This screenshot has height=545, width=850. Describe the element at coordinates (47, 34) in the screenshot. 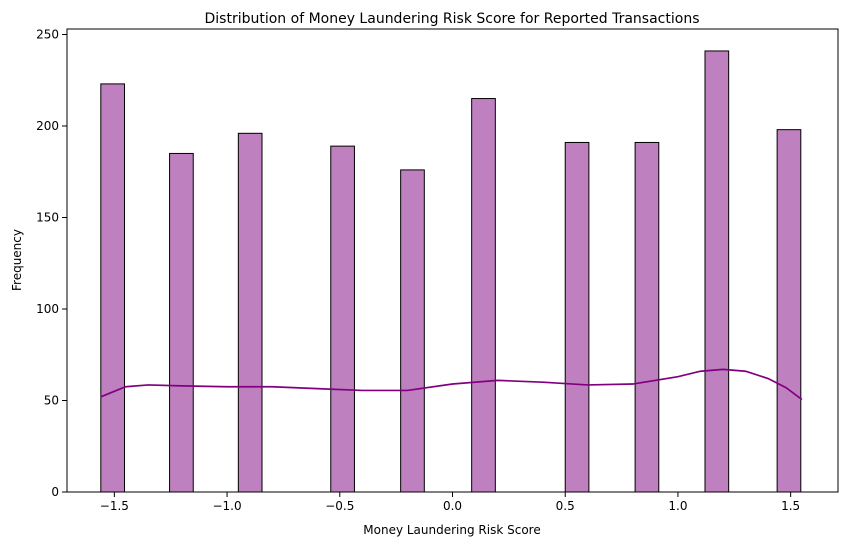

I see `y-tick-label: 250` at that location.